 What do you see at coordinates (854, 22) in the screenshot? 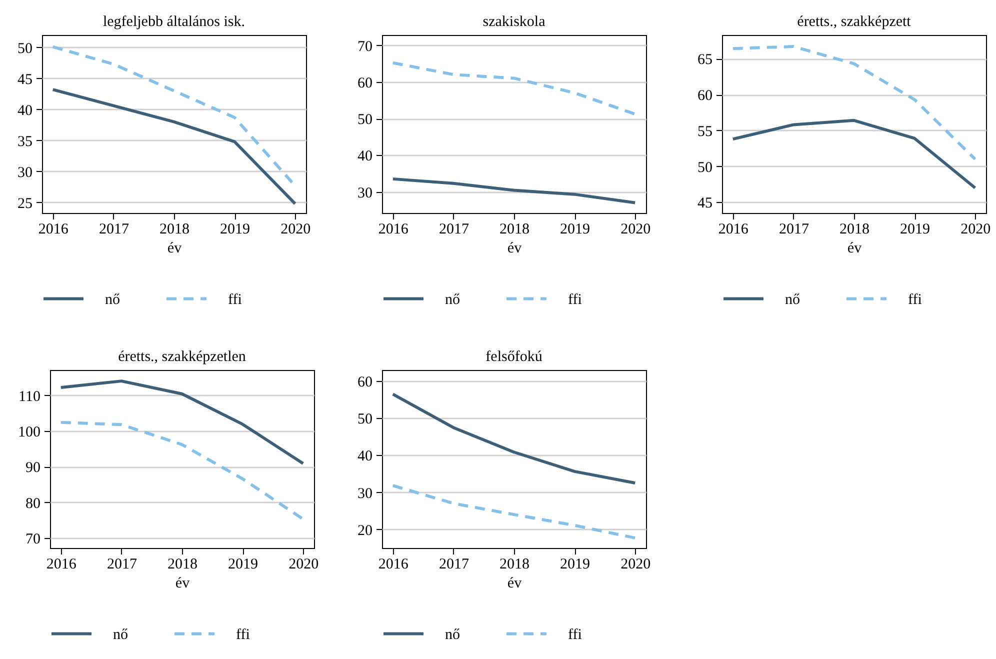
I see `chart-title: éretts., szakképzett` at bounding box center [854, 22].